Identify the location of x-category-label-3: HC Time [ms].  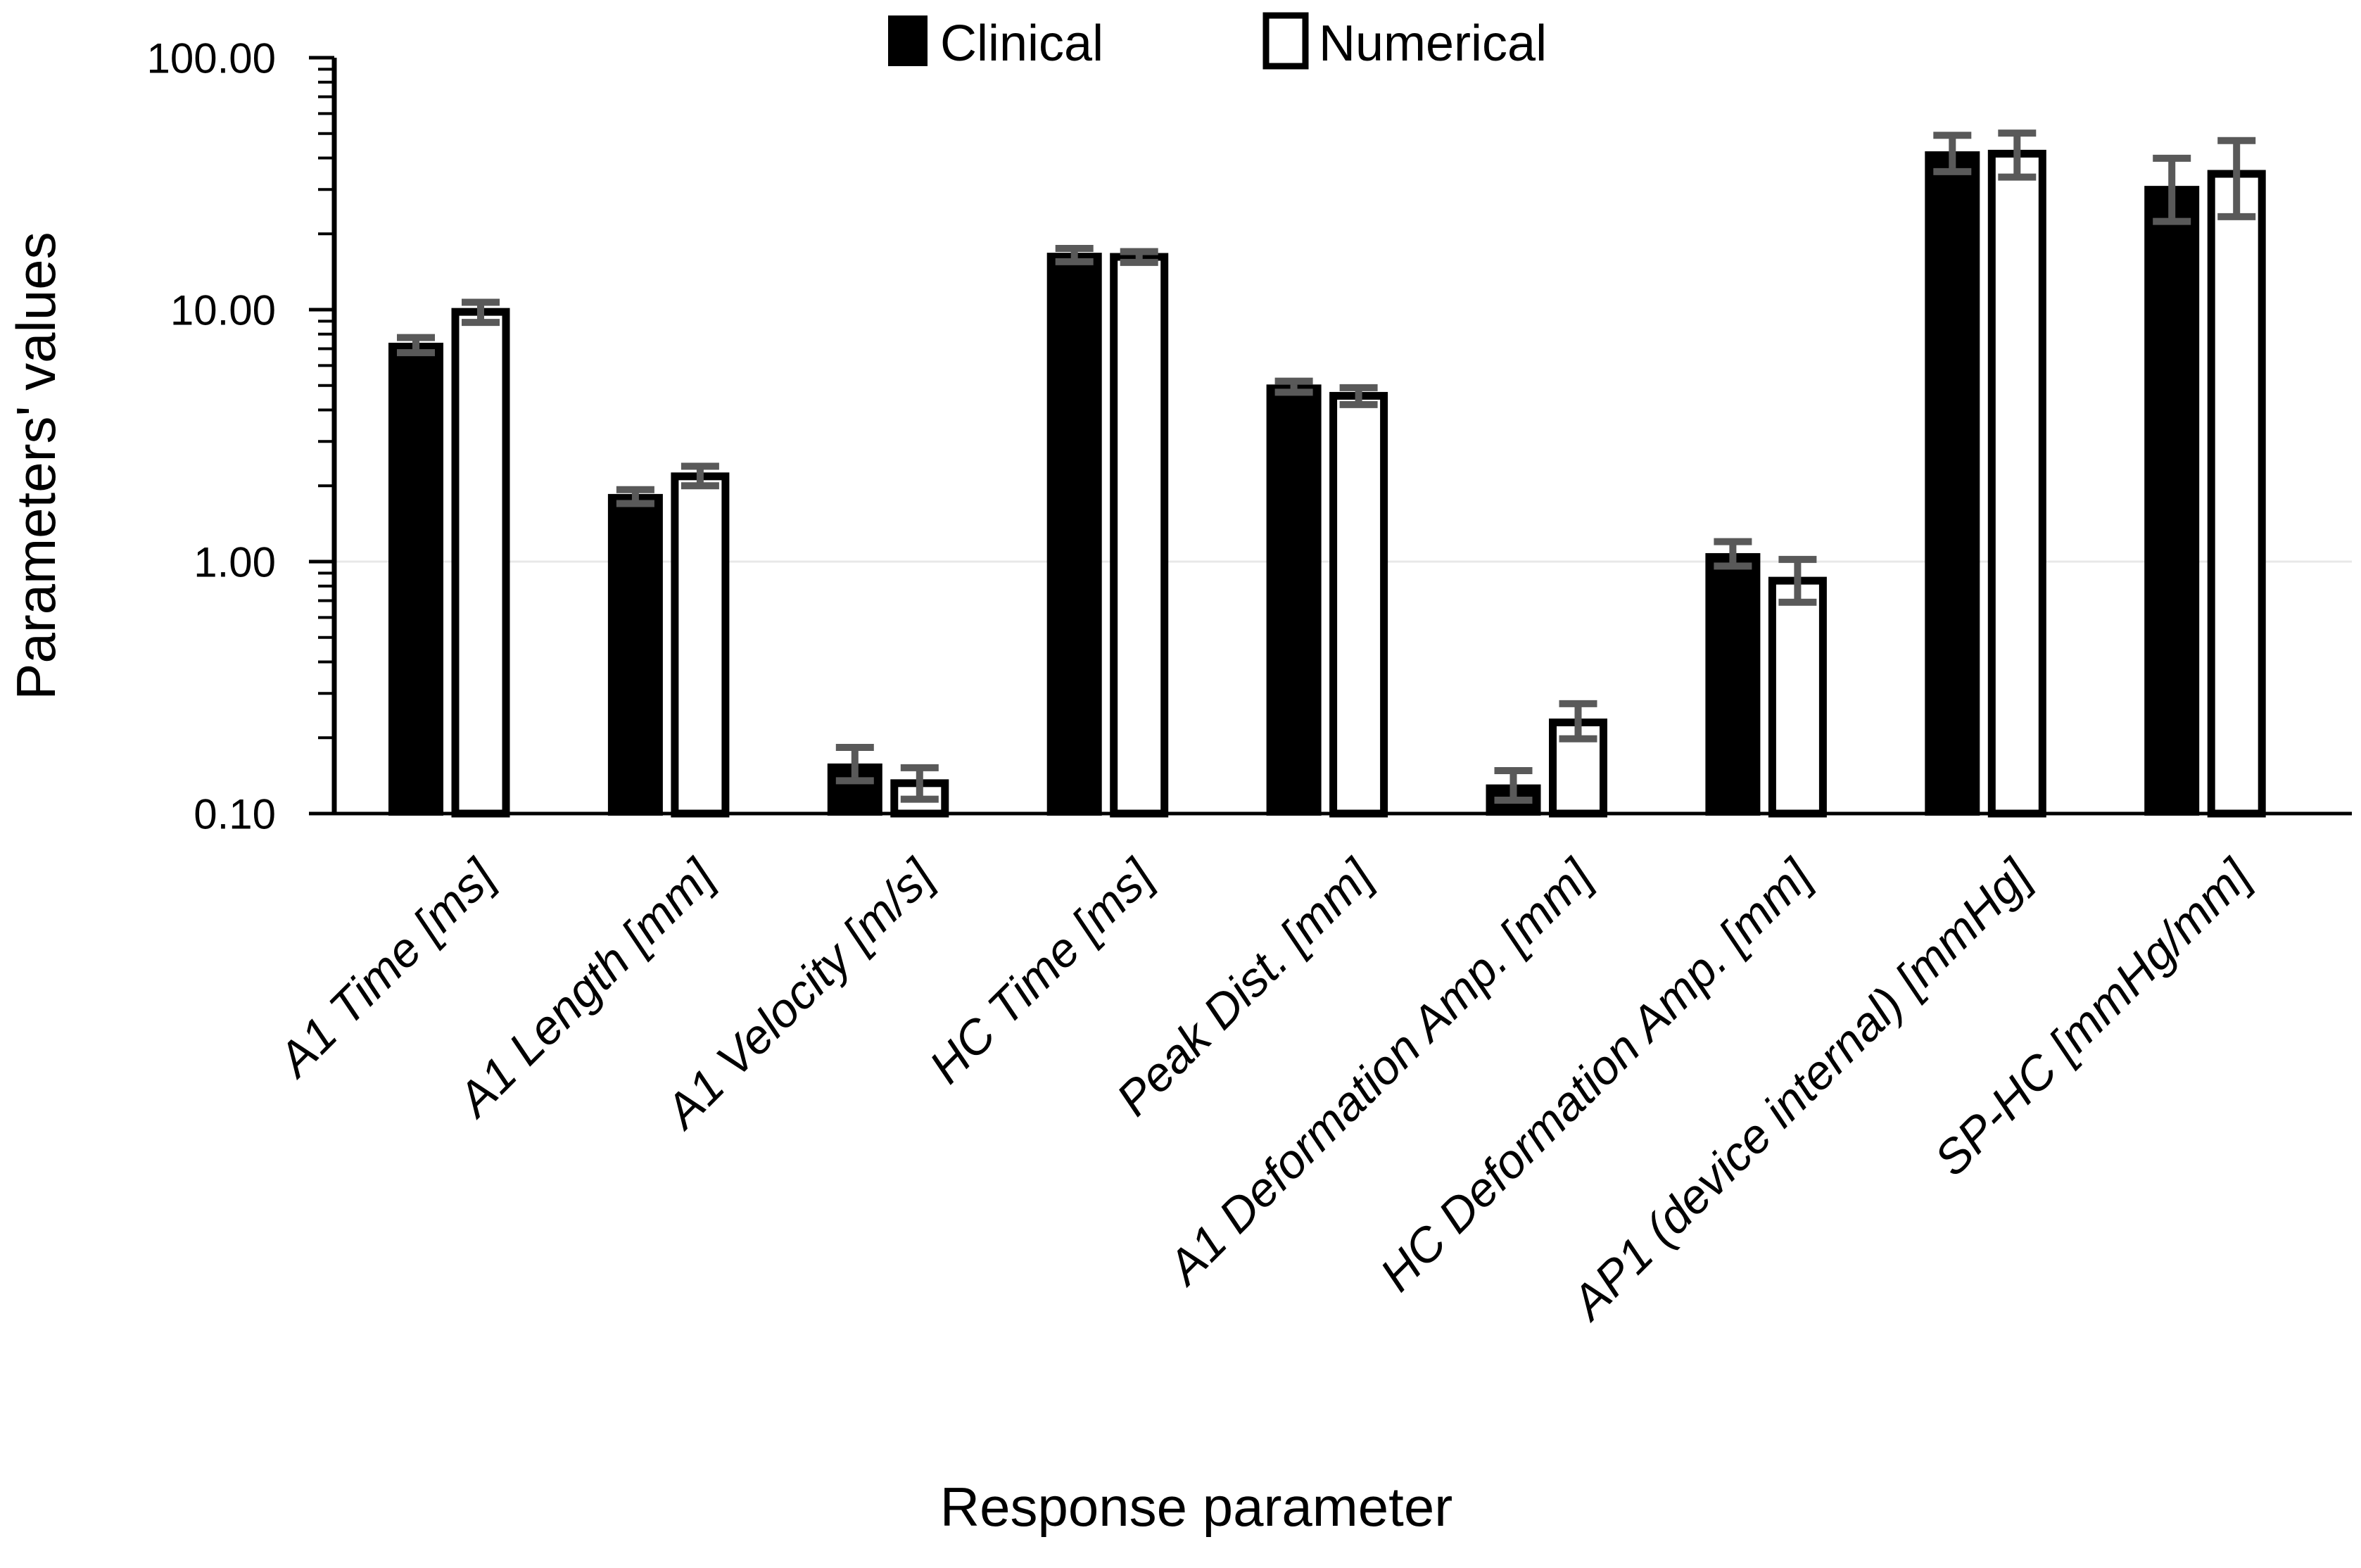
(1042, 971).